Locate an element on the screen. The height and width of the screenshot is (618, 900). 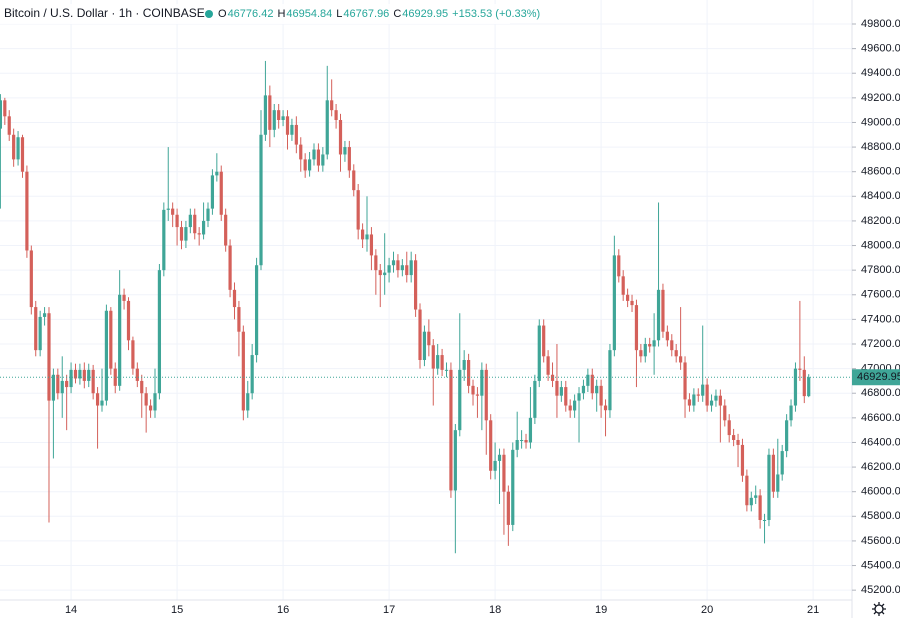
ohlc-value: 46929.95 is located at coordinates (425, 14).